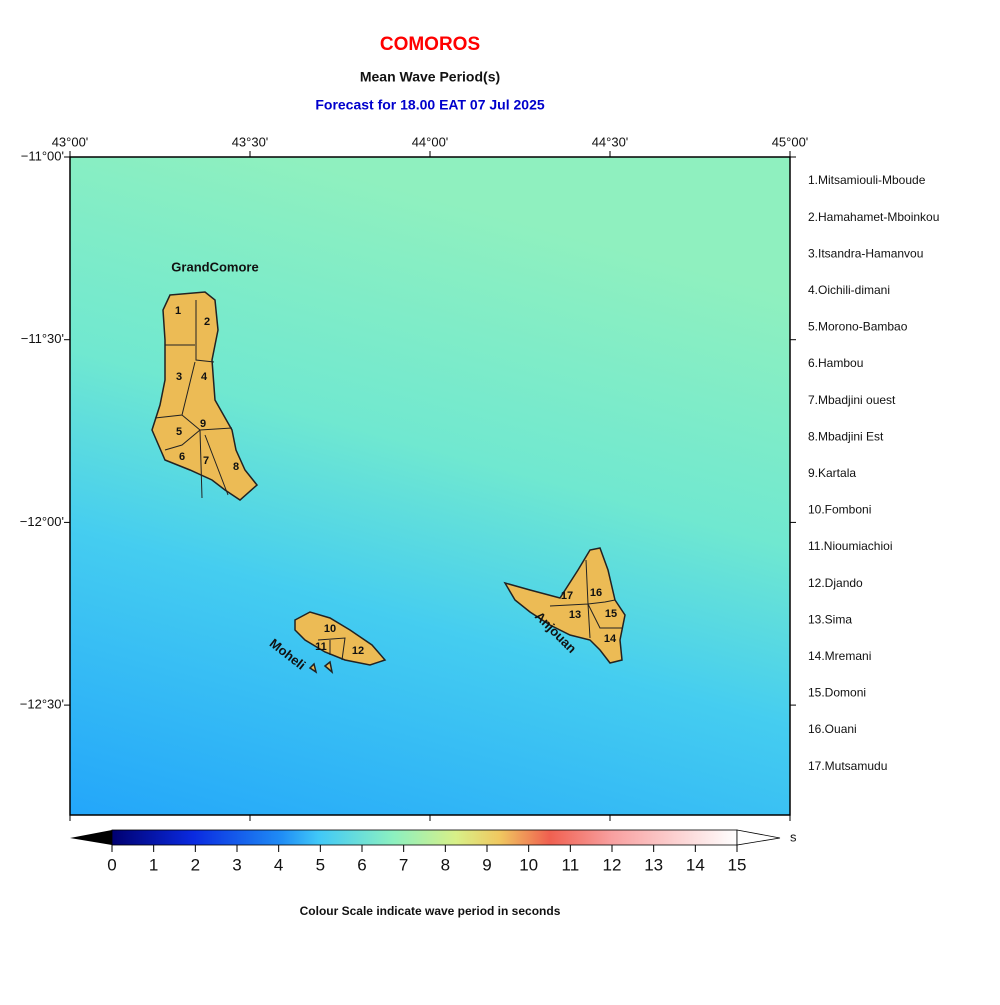 The height and width of the screenshot is (1005, 1000). Describe the element at coordinates (850, 546) in the screenshot. I see `legend-item: 11.Nioumiachioi` at that location.